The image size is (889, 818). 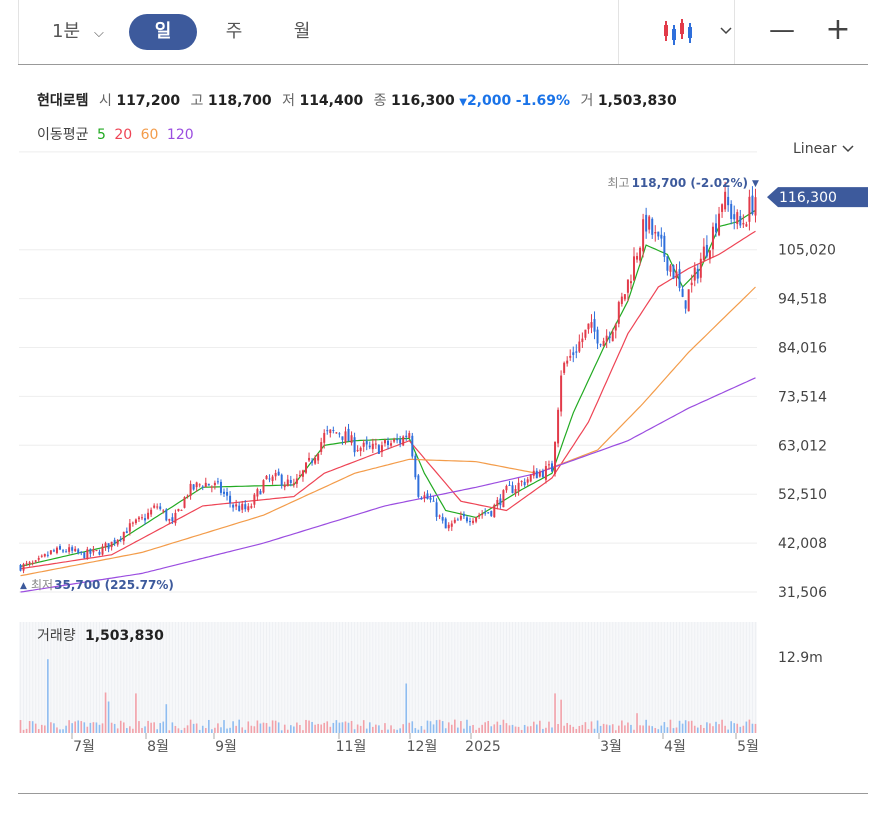 I want to click on y-tick-label: 73,514, so click(x=802, y=397).